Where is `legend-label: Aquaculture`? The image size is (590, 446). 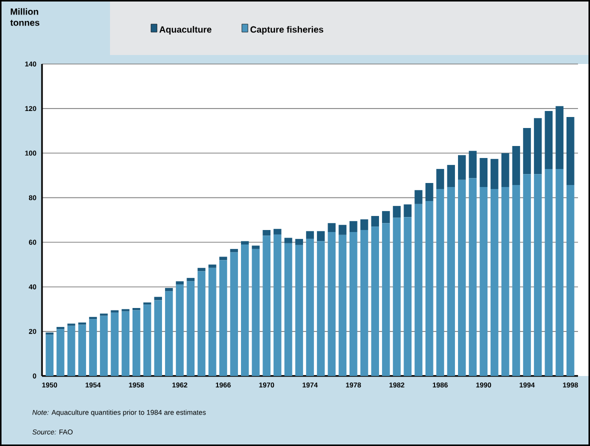
legend-label: Aquaculture is located at coordinates (185, 30).